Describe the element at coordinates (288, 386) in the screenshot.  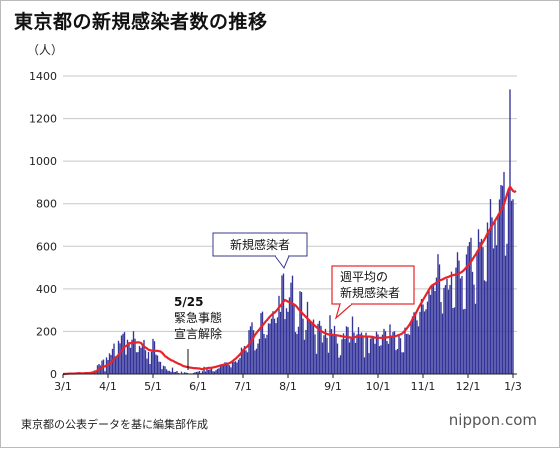
I see `x-tick-label: 8/1` at that location.